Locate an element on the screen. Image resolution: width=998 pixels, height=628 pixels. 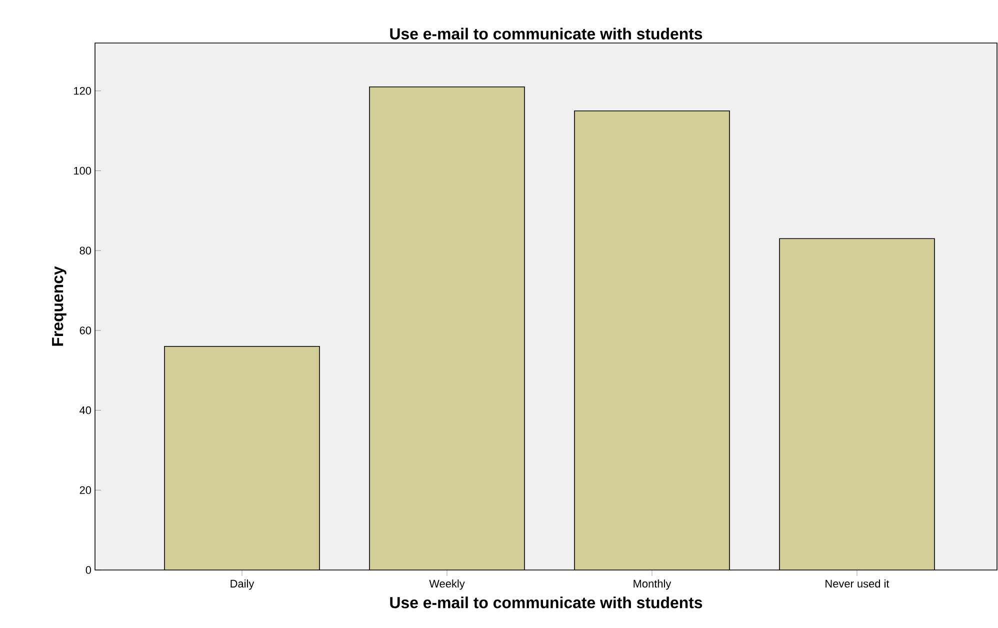
x-tick-label: Never used it is located at coordinates (858, 584).